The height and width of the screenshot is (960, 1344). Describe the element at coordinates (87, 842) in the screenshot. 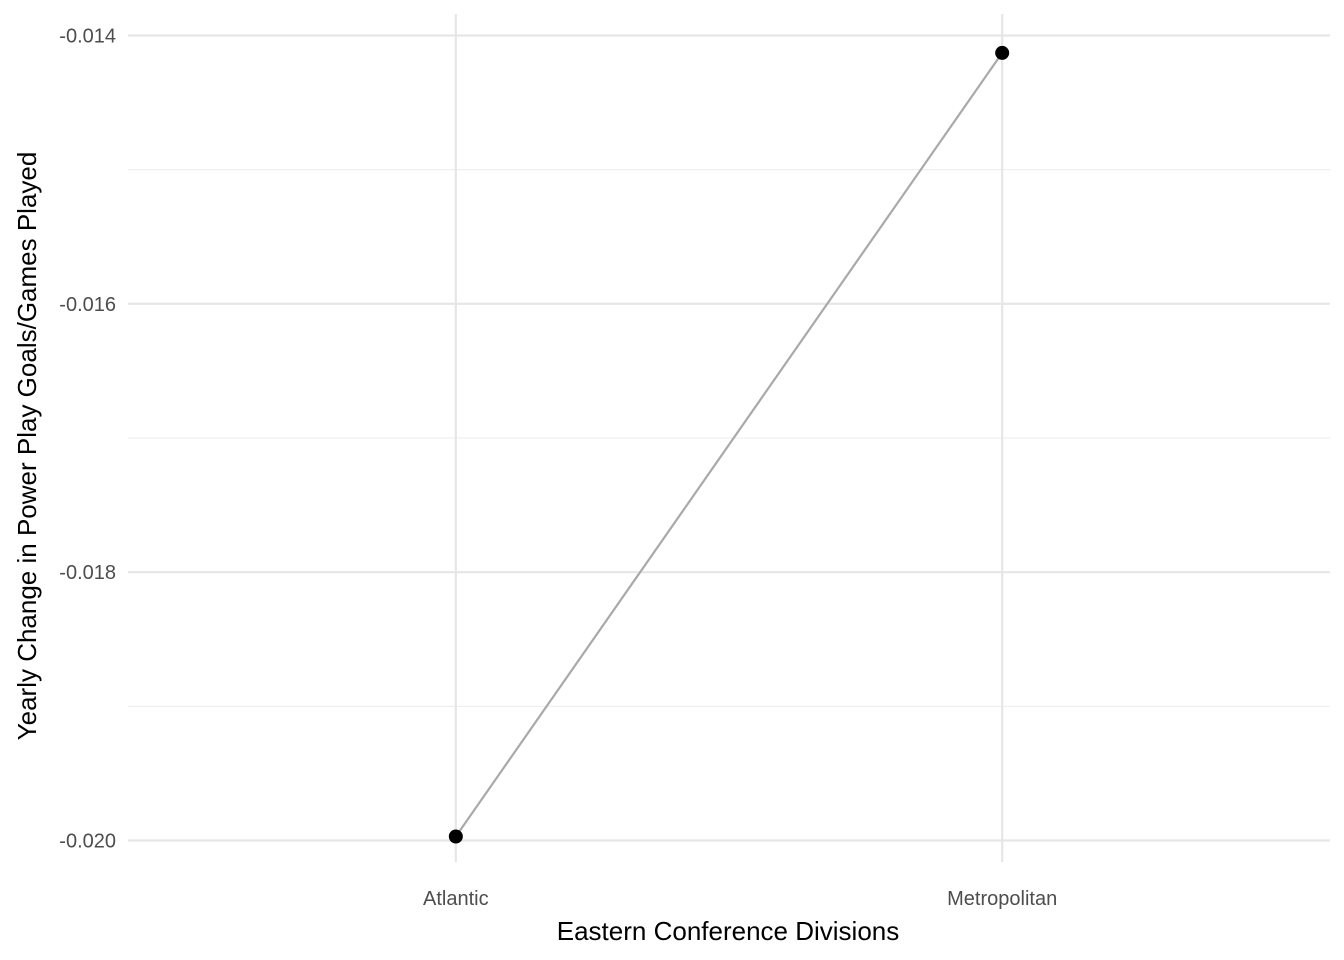

I see `y-tick-label: -0.020` at that location.